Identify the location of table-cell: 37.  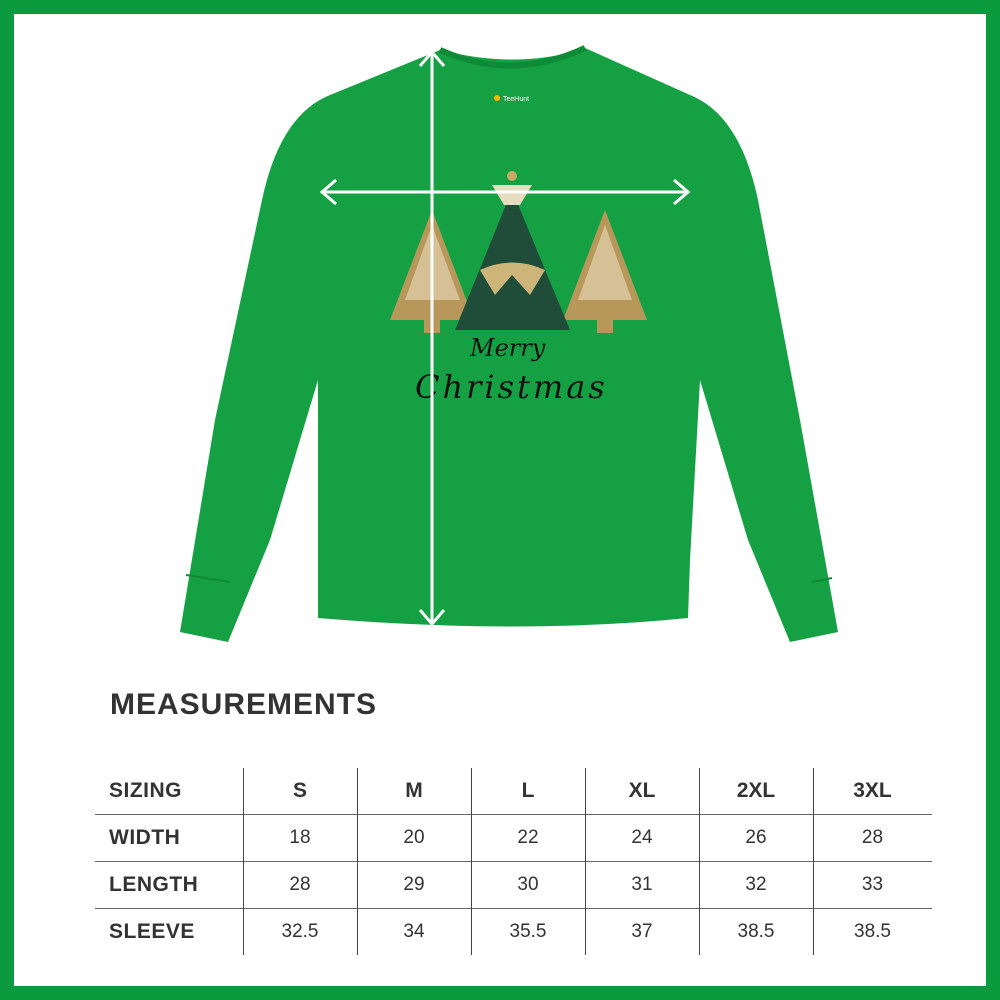
(641, 931).